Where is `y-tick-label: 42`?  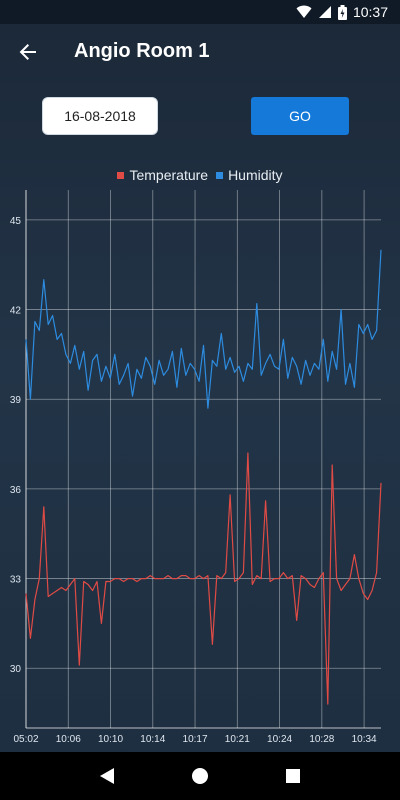
y-tick-label: 42 is located at coordinates (16, 311).